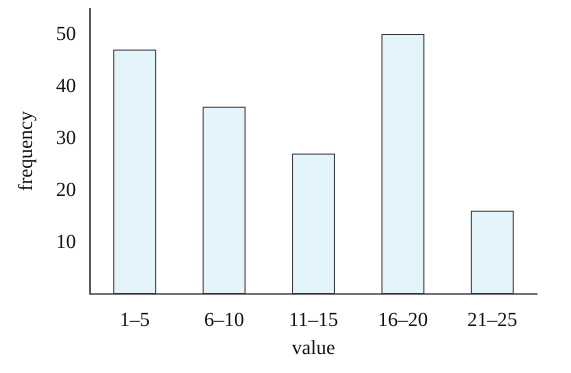 This screenshot has width=571, height=373. Describe the element at coordinates (135, 320) in the screenshot. I see `x-tick-label: 1–5` at that location.